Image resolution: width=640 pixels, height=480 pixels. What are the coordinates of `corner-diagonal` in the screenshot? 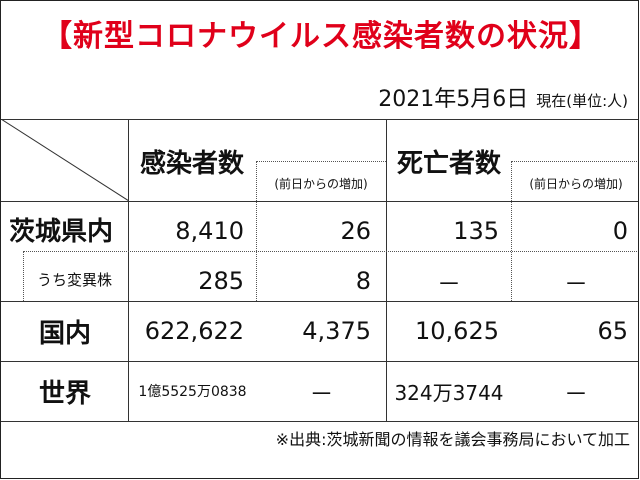 It's located at (65, 160).